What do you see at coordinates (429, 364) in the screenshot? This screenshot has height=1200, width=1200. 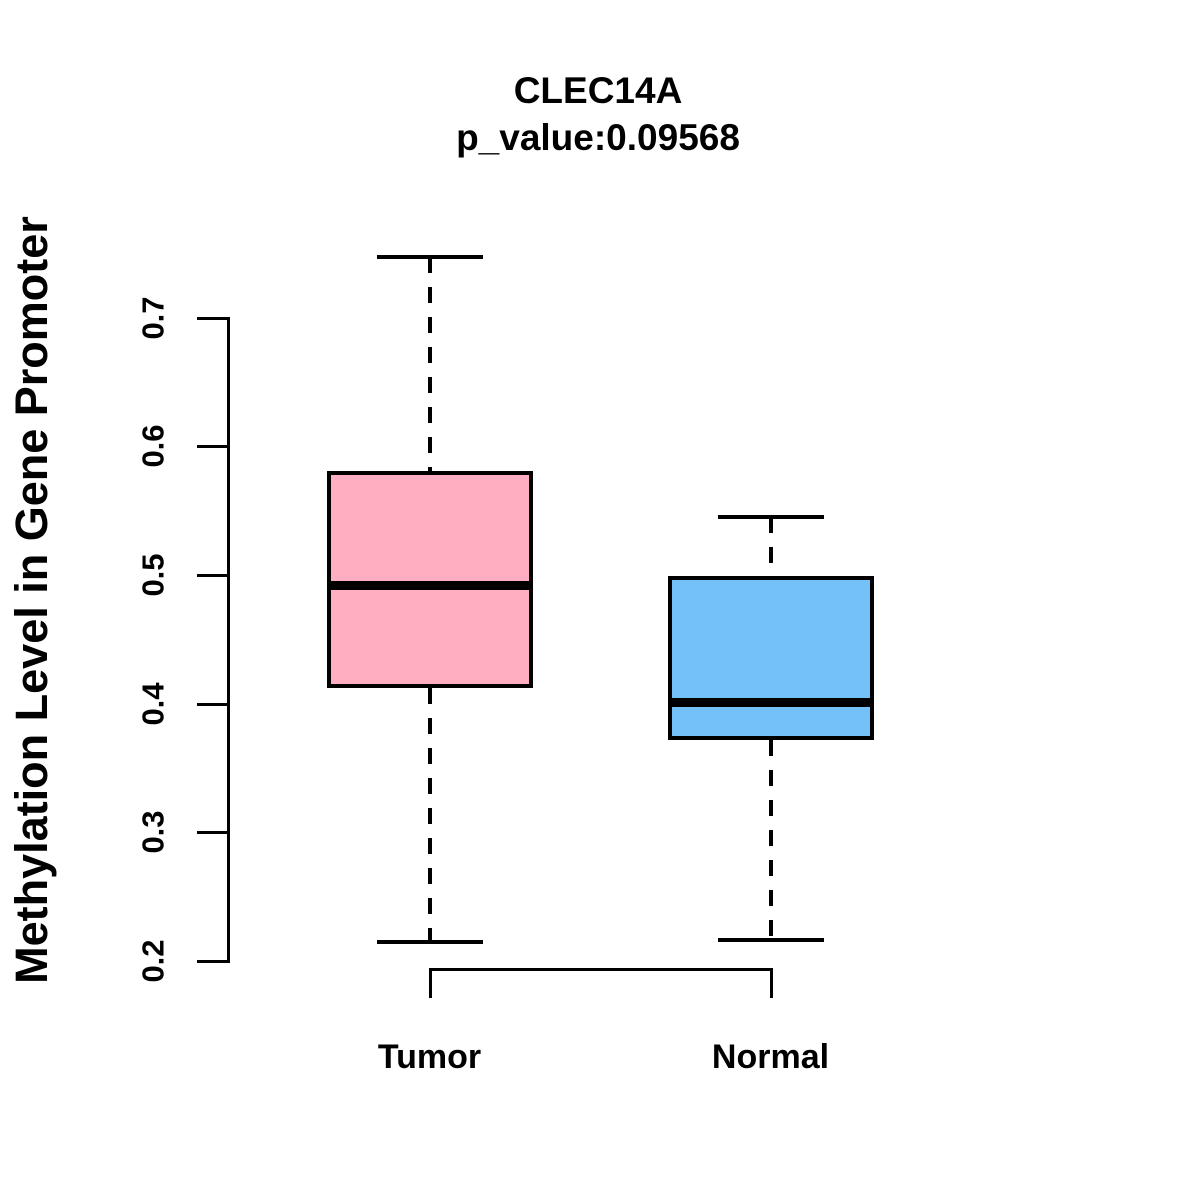 I see `whisker-upper-tumor` at bounding box center [429, 364].